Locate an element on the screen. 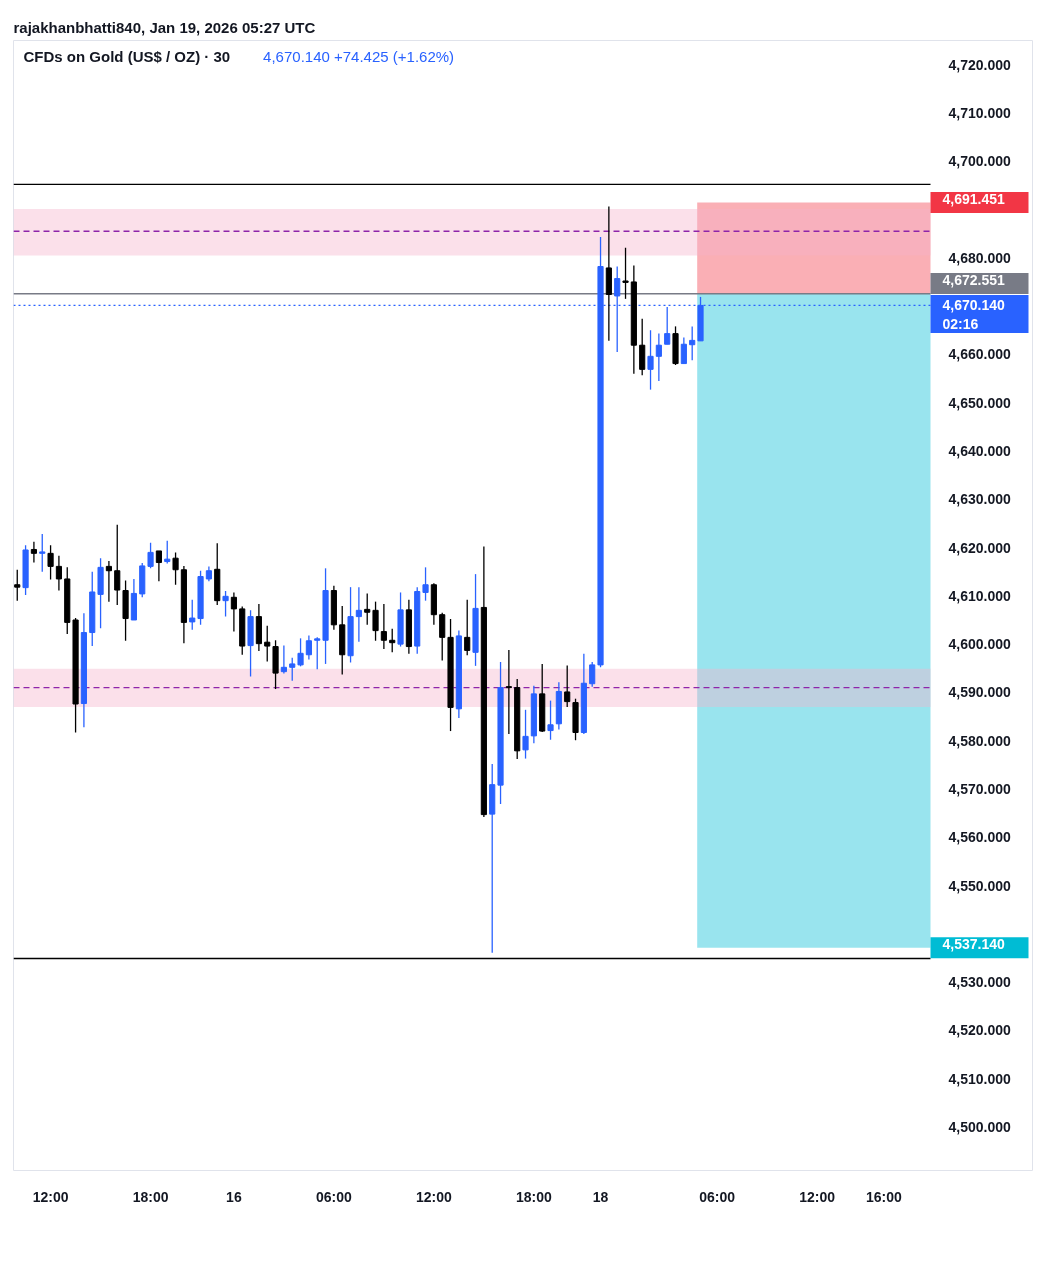  y-tick-label: 4,590.000 is located at coordinates (979, 692).